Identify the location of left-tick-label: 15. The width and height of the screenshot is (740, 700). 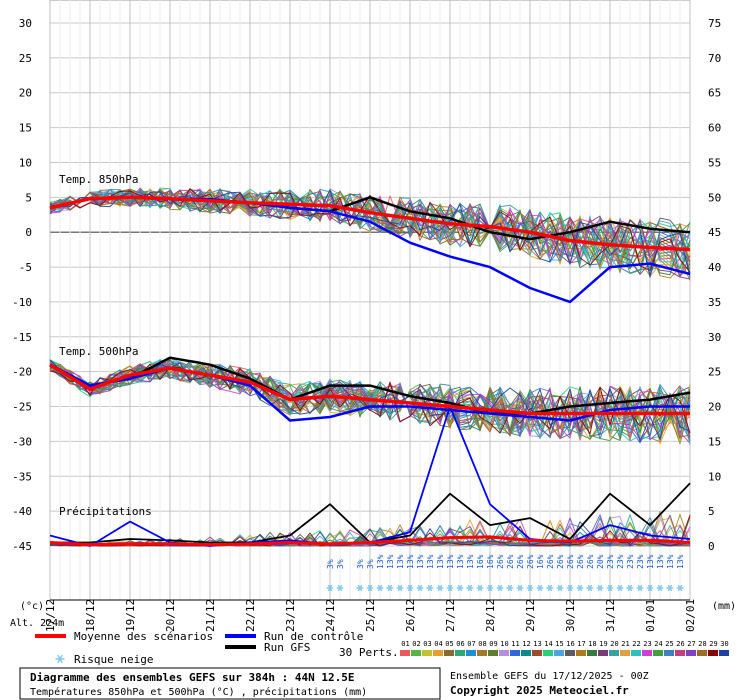
(25, 128).